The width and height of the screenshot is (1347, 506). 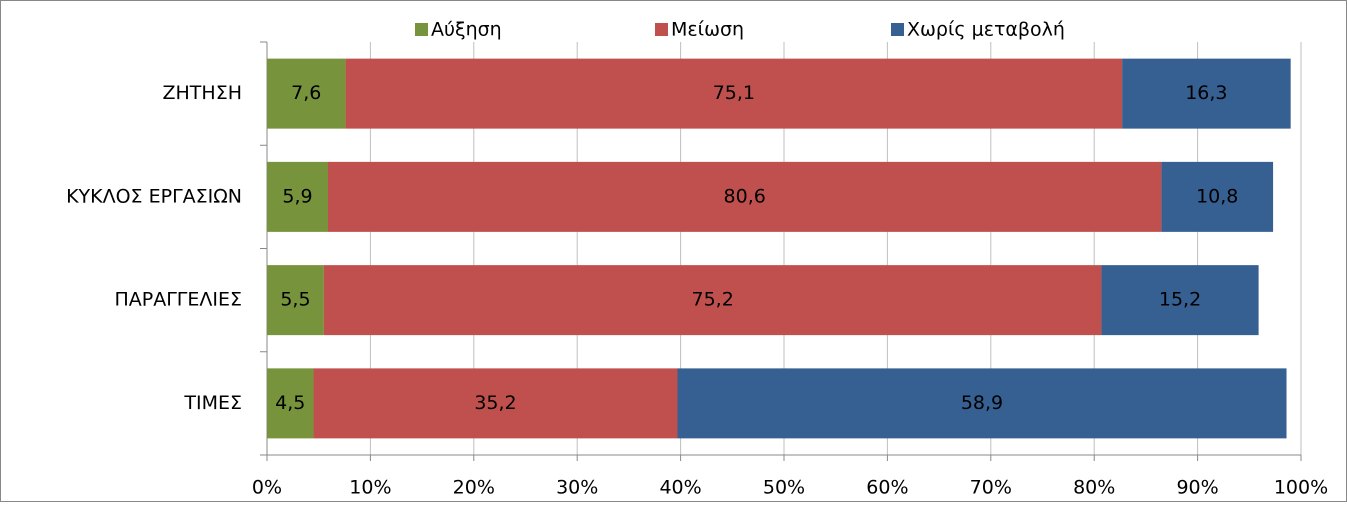 What do you see at coordinates (784, 488) in the screenshot?
I see `x-tick-label: 50%` at bounding box center [784, 488].